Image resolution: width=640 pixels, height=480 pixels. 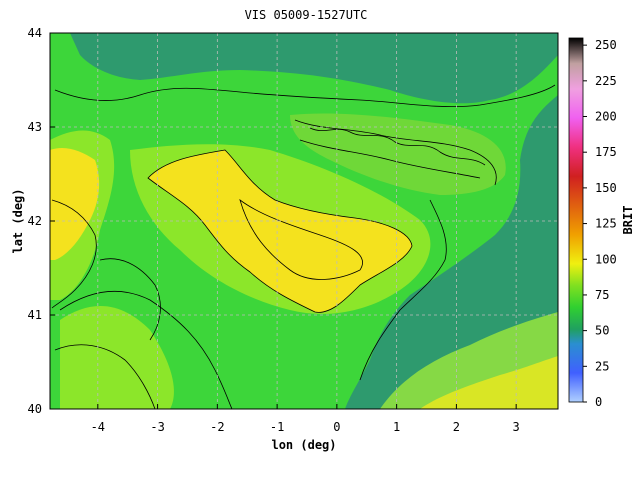 I want to click on land-mid-south, so click(x=117, y=357).